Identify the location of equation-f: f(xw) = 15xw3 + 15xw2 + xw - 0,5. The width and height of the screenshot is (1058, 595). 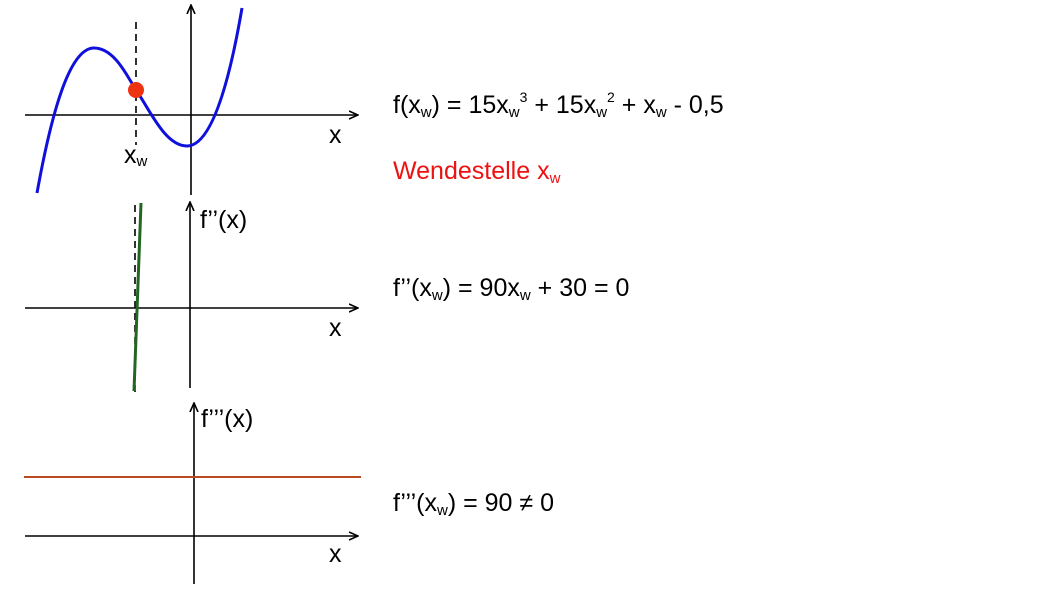
(558, 105).